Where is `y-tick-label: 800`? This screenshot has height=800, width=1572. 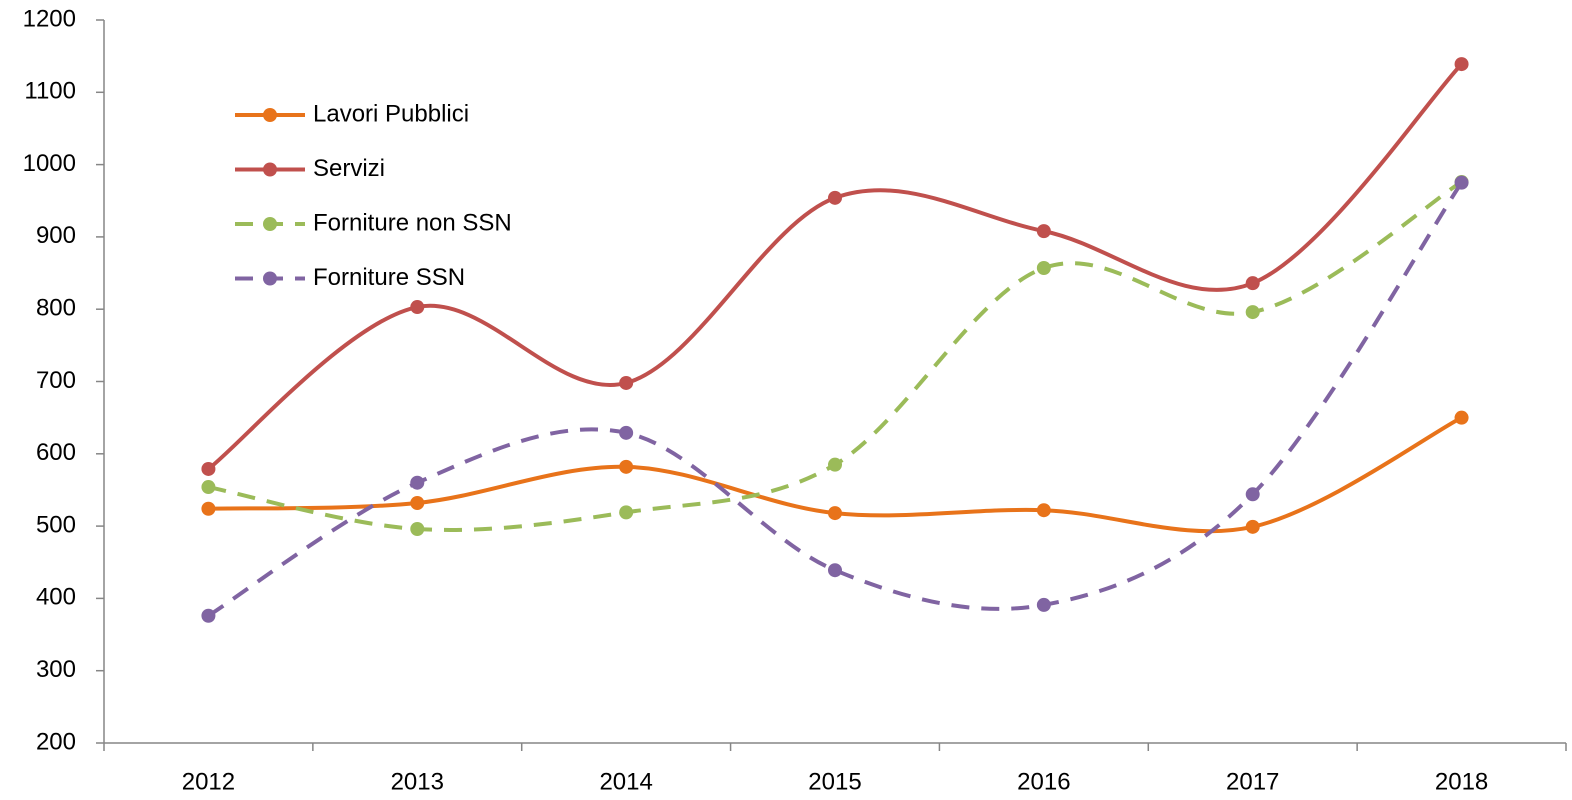
y-tick-label: 800 is located at coordinates (56, 308).